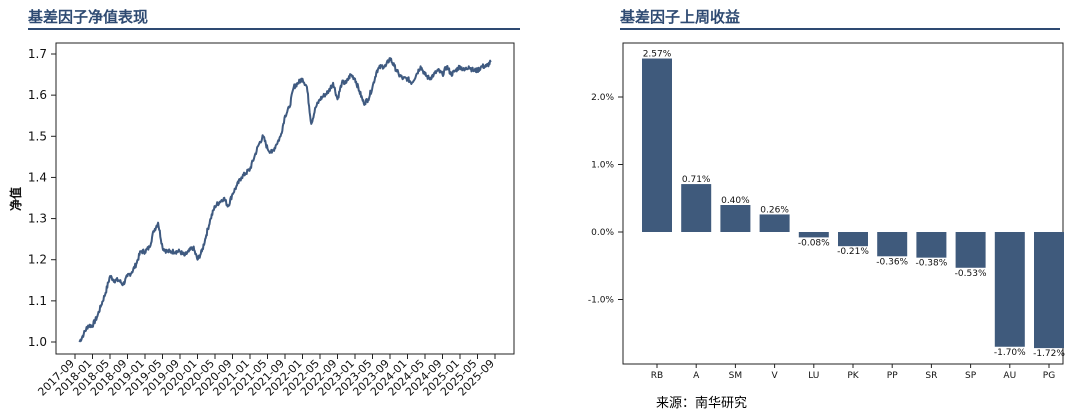  Describe the element at coordinates (602, 166) in the screenshot. I see `right-y-tick-label: 1.0%` at that location.